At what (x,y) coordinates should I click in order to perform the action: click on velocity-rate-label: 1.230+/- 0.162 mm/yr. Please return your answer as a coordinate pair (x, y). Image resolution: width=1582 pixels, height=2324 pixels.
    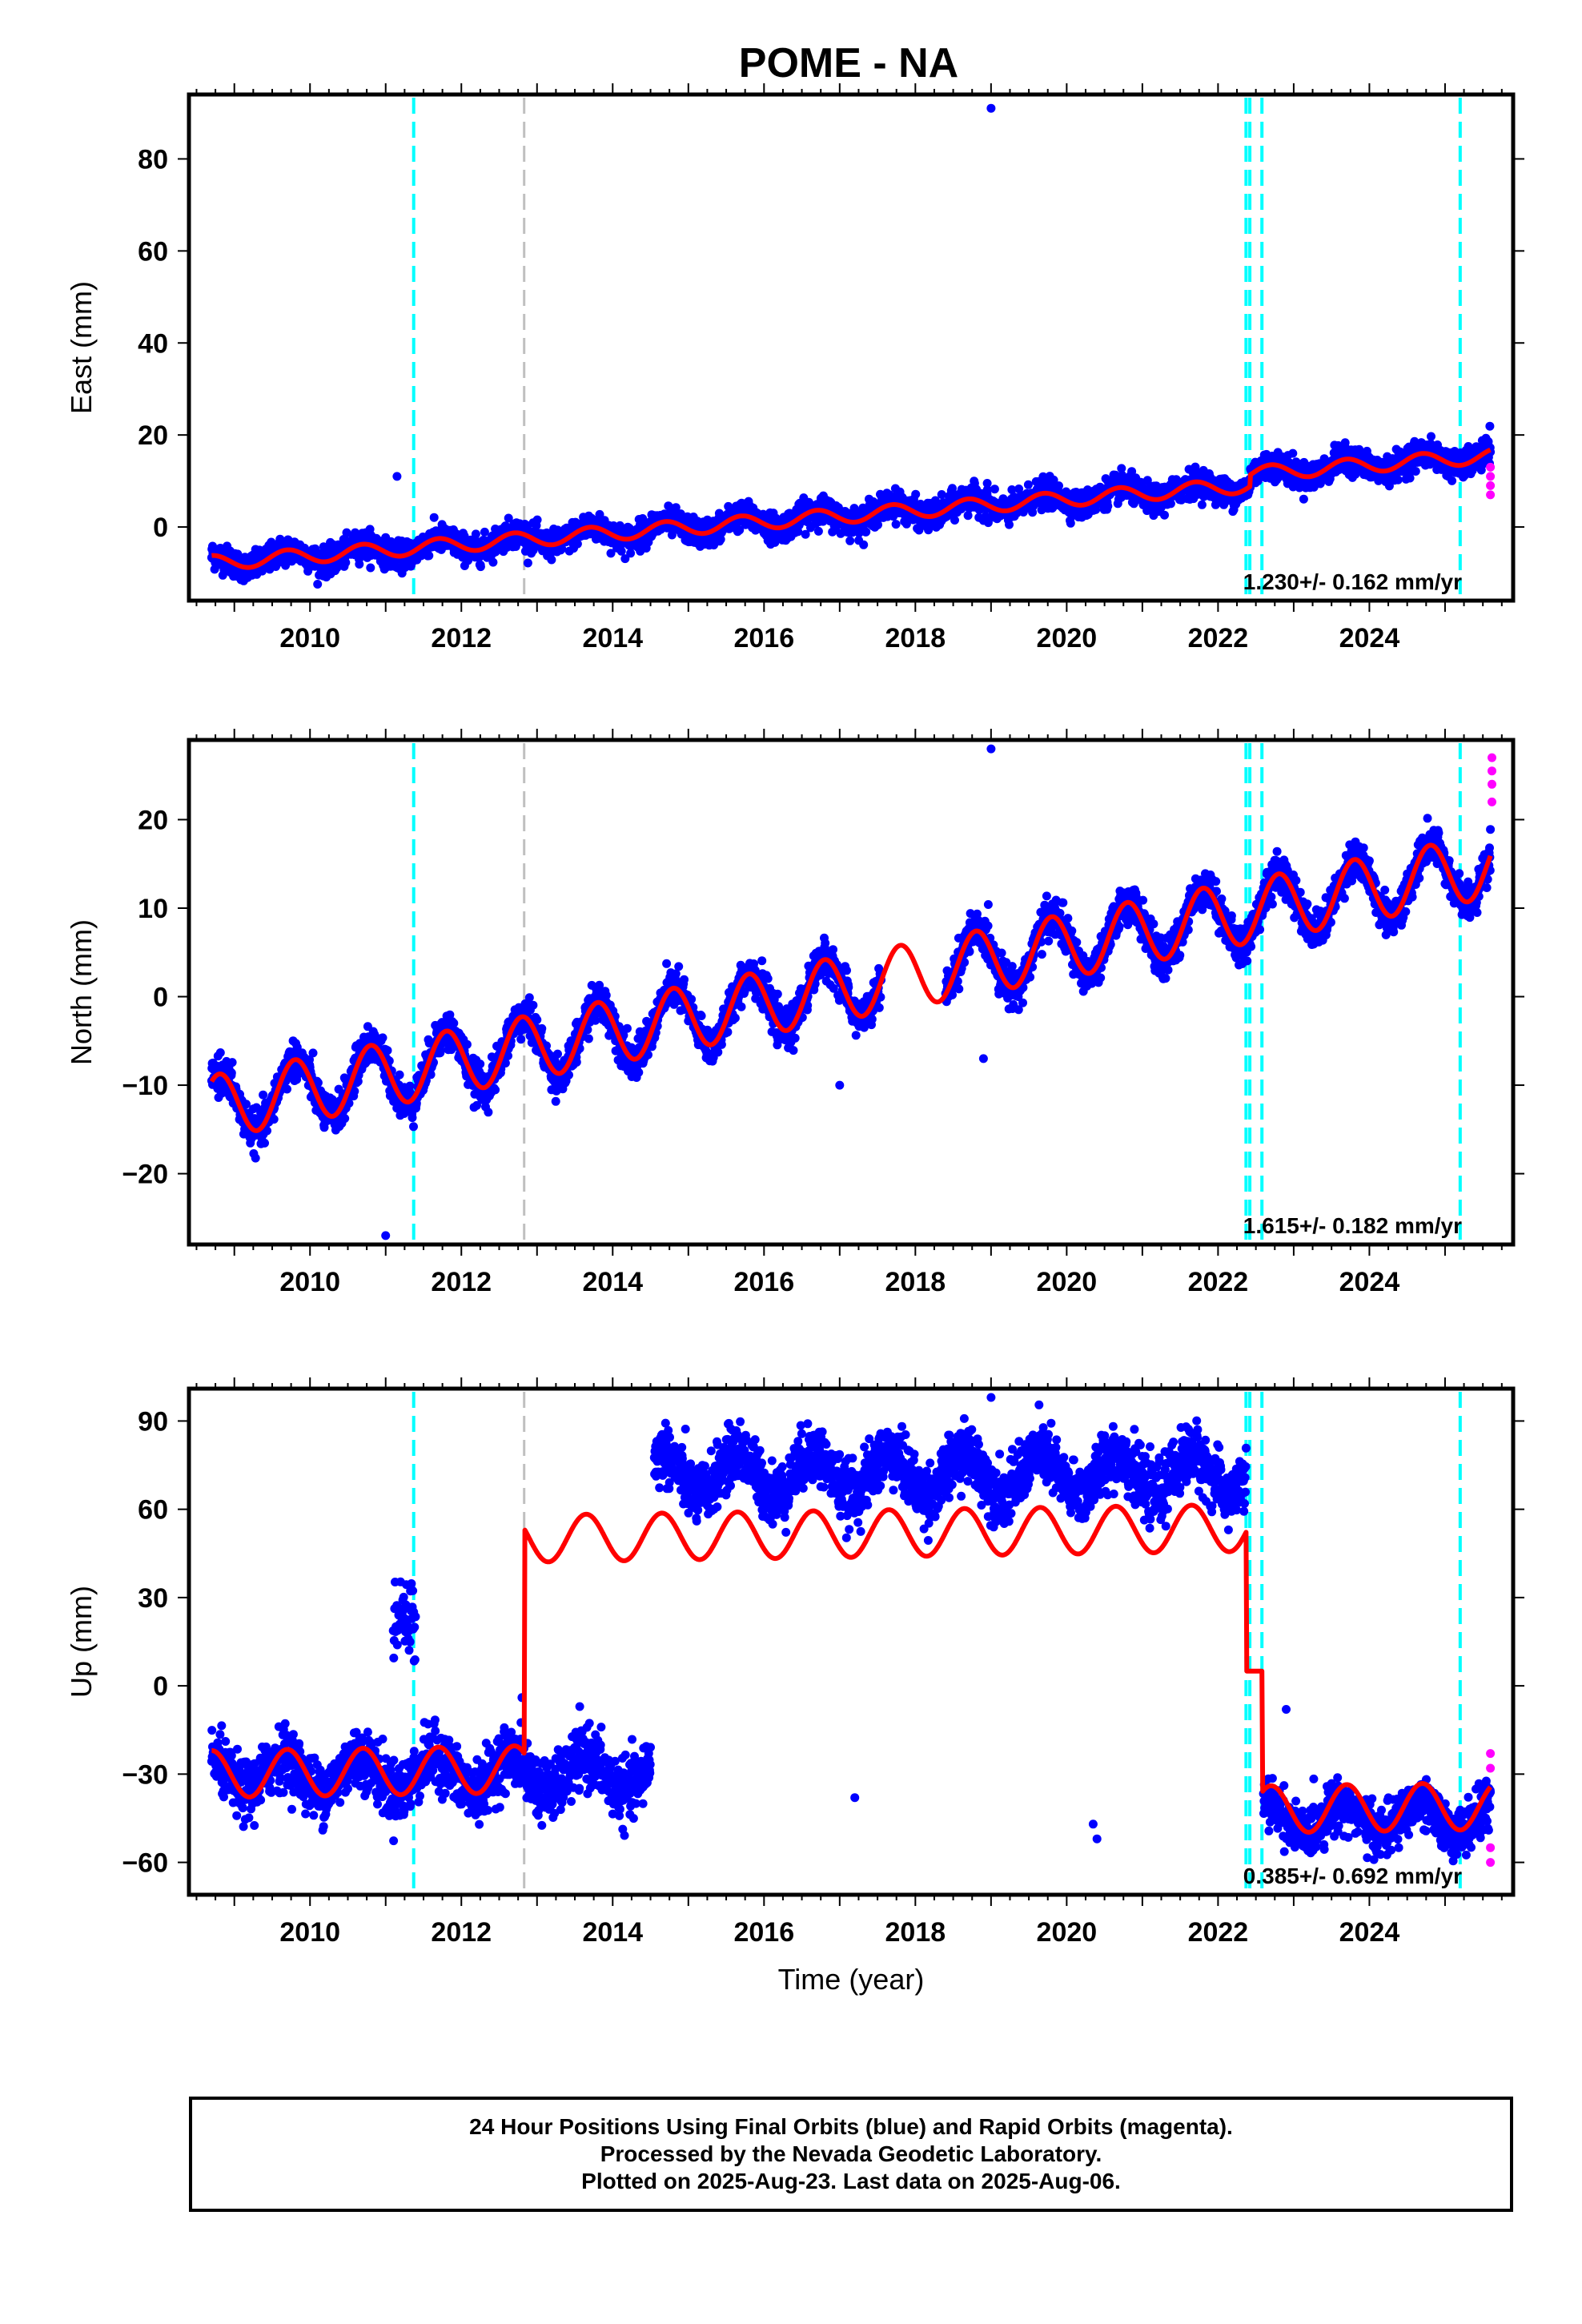
    Looking at the image, I should click on (1353, 581).